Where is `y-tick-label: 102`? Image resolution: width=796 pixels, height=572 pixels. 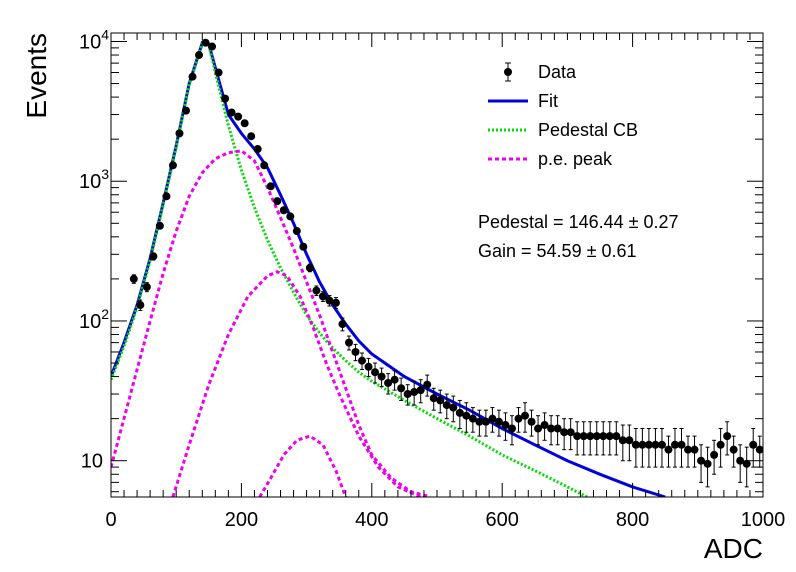 y-tick-label: 102 is located at coordinates (94, 319).